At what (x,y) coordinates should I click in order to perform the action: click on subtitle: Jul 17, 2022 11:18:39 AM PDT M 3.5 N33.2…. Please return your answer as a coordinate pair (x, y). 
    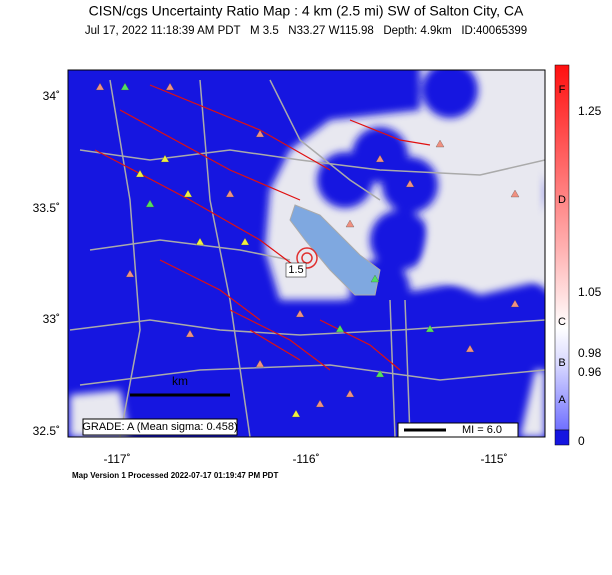
    Looking at the image, I should click on (306, 31).